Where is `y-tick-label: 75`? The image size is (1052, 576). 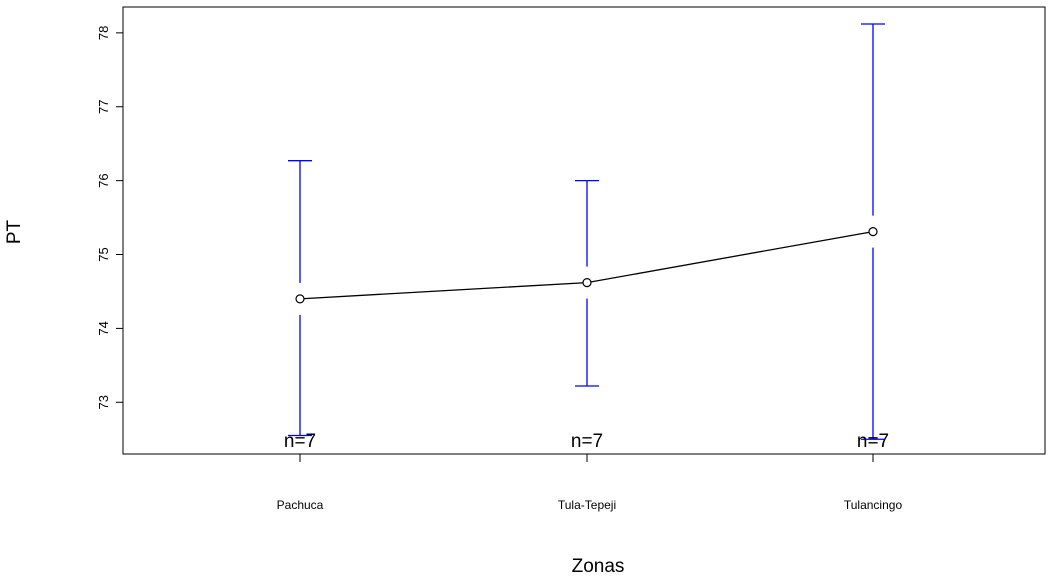
y-tick-label: 75 is located at coordinates (103, 254).